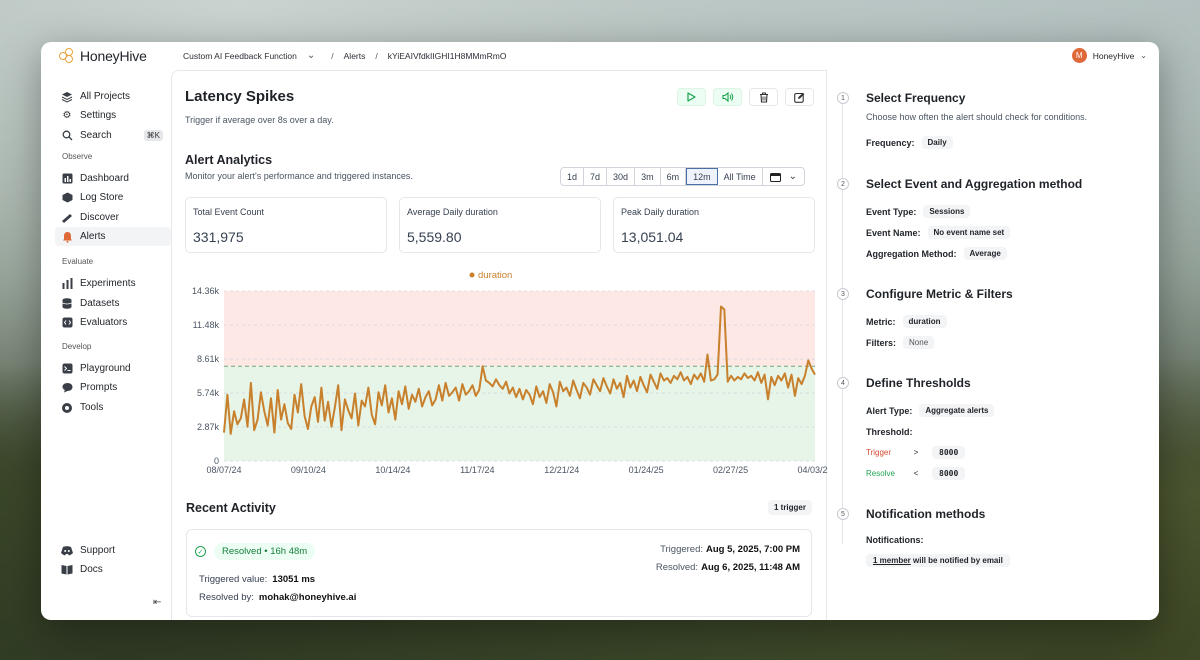 The image size is (1200, 660). I want to click on triggered-label: Triggered:, so click(682, 549).